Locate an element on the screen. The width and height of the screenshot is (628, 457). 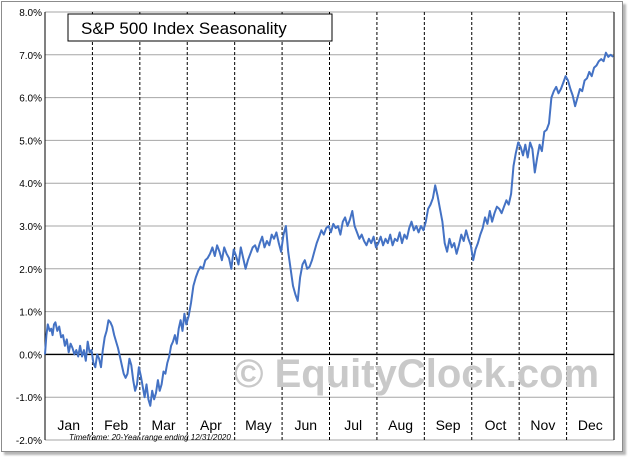
x-tick-label: Mar is located at coordinates (163, 425).